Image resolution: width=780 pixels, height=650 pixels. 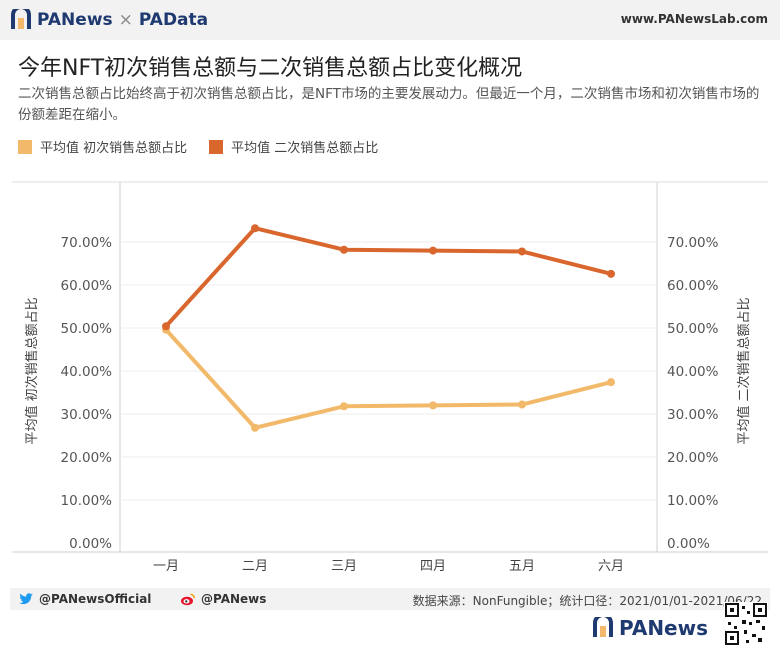 I want to click on y-tick-label-right: 10.00%, so click(x=693, y=501).